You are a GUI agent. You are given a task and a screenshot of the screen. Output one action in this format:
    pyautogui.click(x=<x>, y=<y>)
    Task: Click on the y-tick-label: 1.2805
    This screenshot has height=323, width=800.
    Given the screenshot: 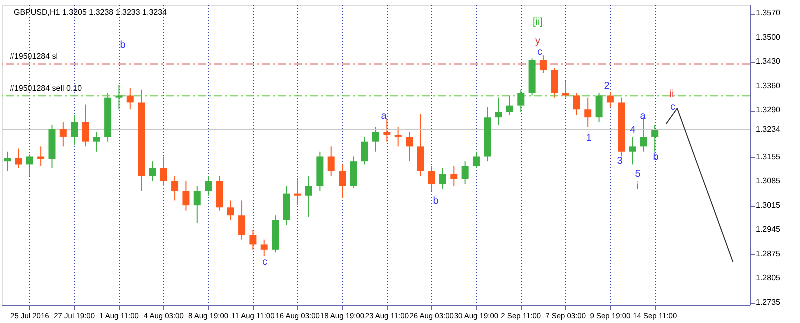 What is the action you would take?
    pyautogui.click(x=769, y=278)
    